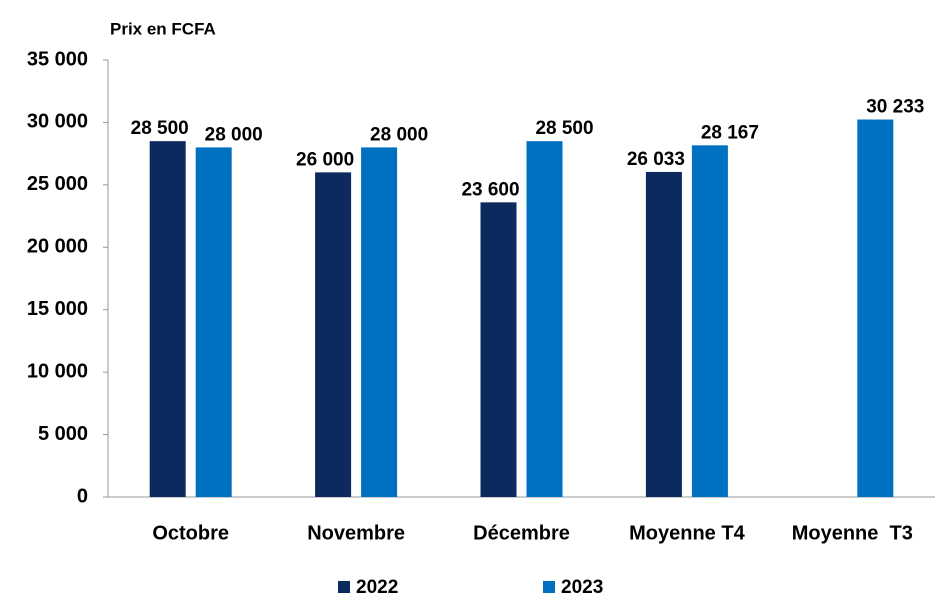 The width and height of the screenshot is (944, 597). I want to click on legend-label: 2022, so click(377, 587).